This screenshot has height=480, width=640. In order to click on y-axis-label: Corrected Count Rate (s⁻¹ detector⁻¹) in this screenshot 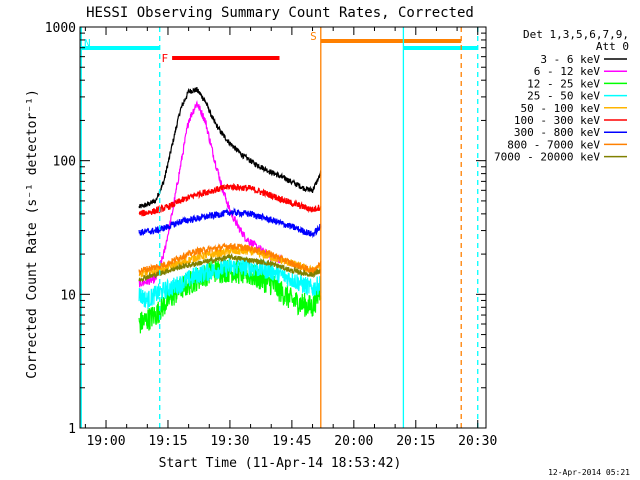, I will do `click(32, 234)`.